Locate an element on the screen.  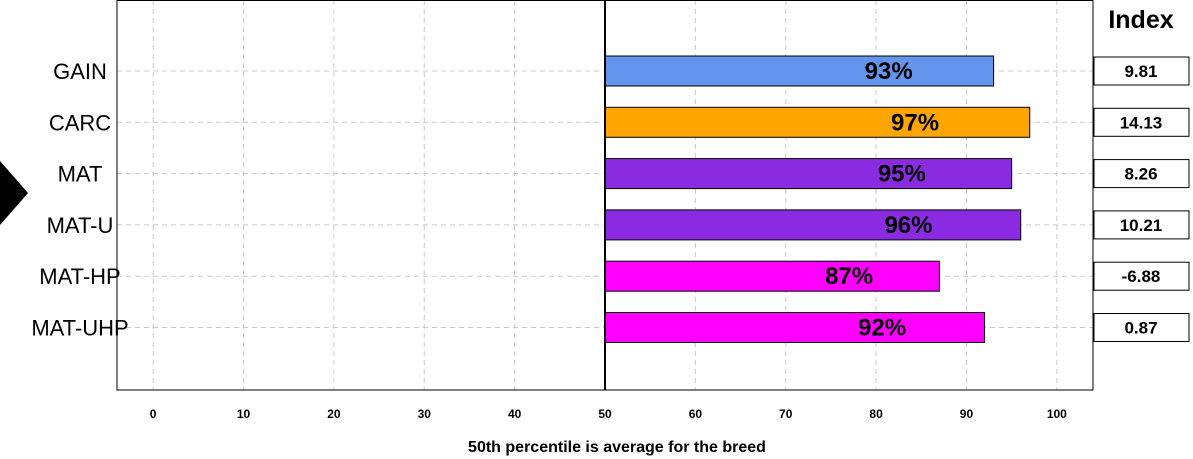
index-value: 0.87 is located at coordinates (1140, 328).